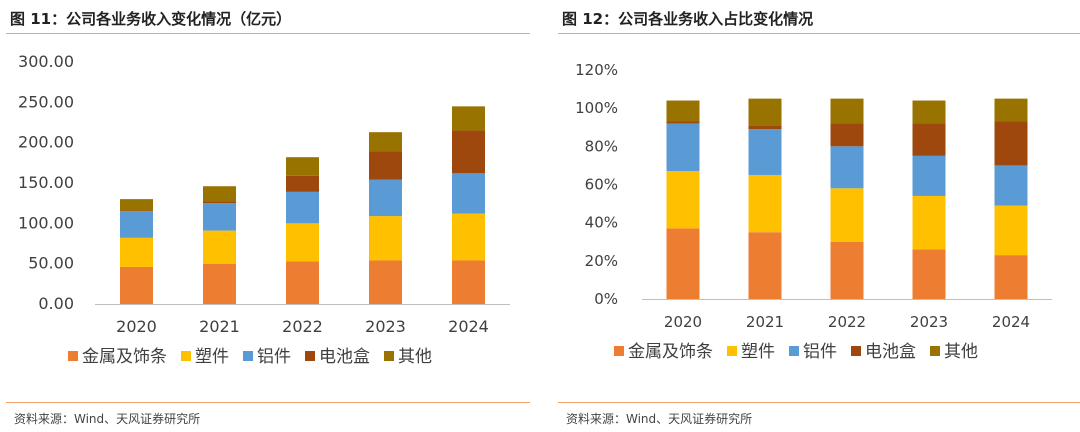 The width and height of the screenshot is (1080, 432). Describe the element at coordinates (51, 263) in the screenshot. I see `y-tick-label: 50.00` at that location.